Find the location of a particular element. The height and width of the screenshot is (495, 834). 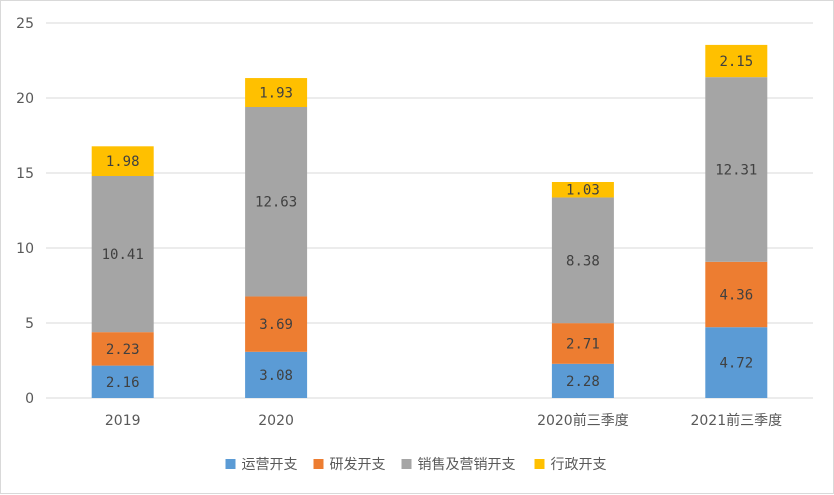

data-label: 2.28 is located at coordinates (583, 382).